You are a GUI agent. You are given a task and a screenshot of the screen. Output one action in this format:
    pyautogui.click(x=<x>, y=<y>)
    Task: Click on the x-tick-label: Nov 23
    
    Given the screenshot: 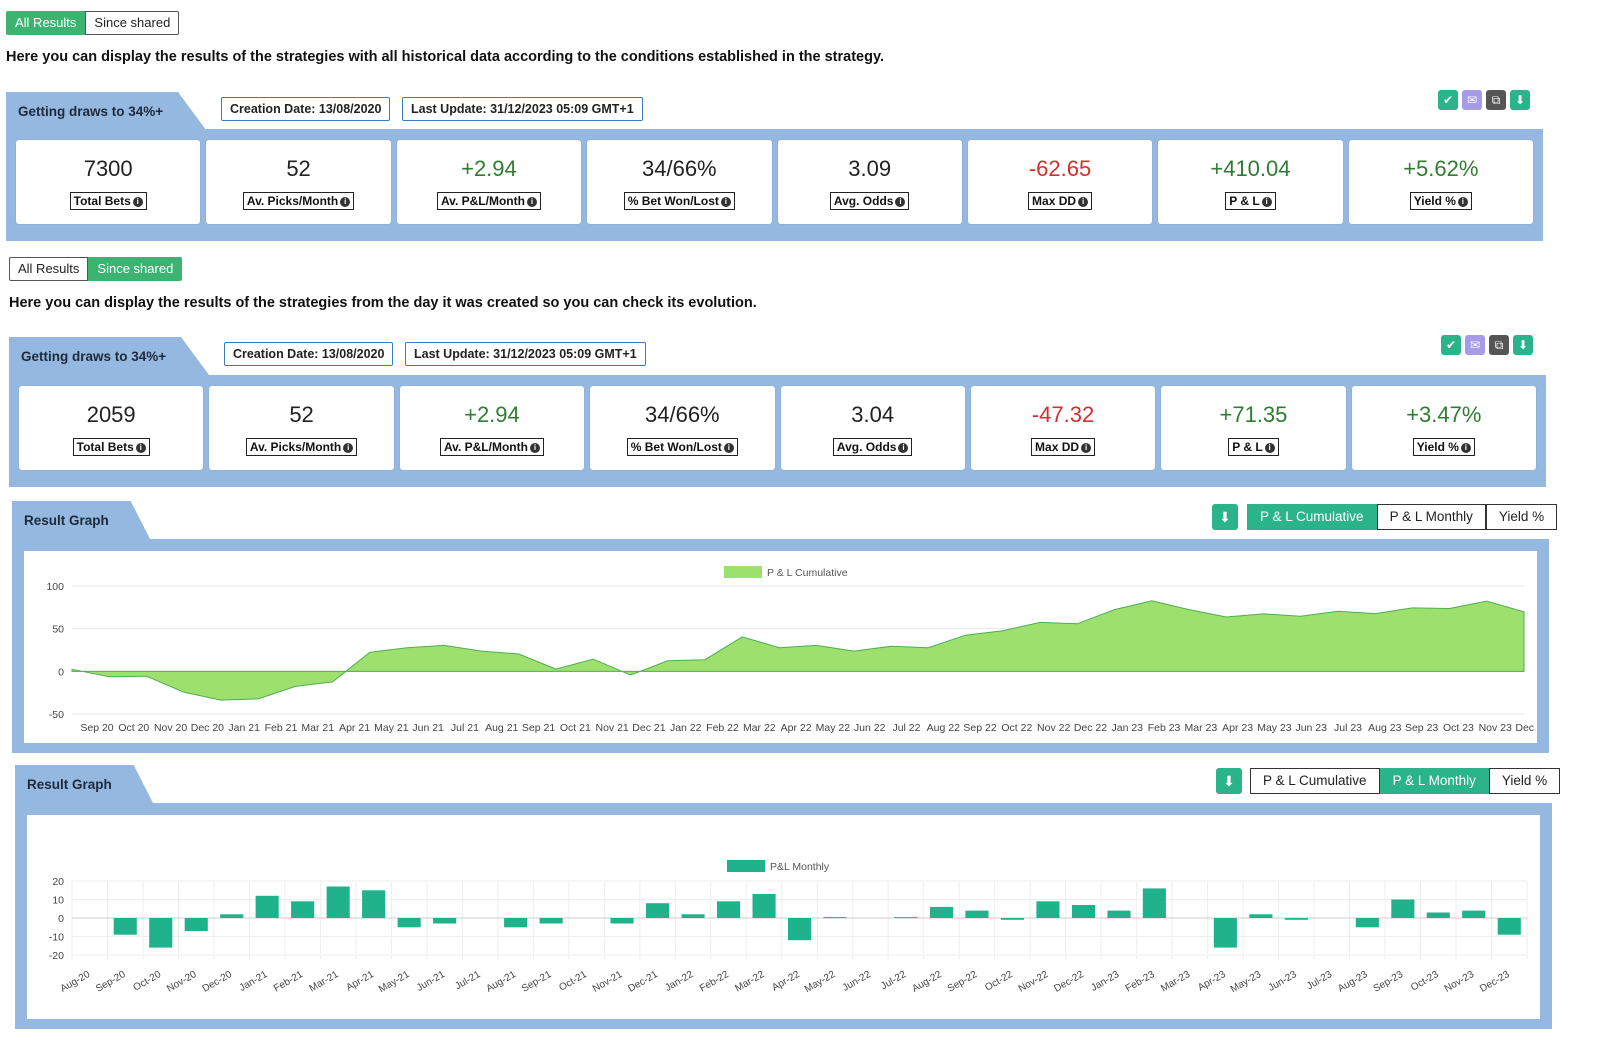 What is the action you would take?
    pyautogui.click(x=1495, y=728)
    